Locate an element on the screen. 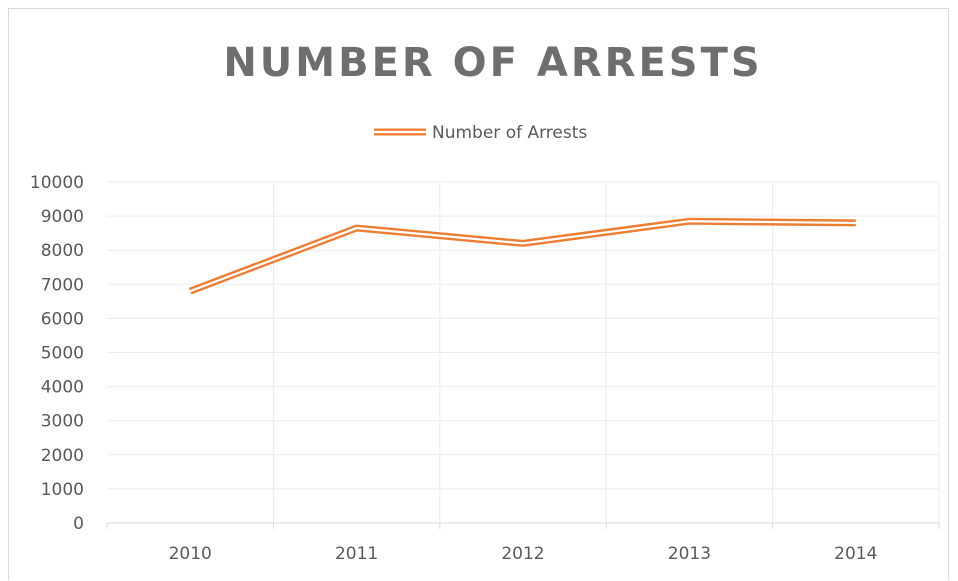 The width and height of the screenshot is (958, 581). series-line-inner is located at coordinates (522, 256).